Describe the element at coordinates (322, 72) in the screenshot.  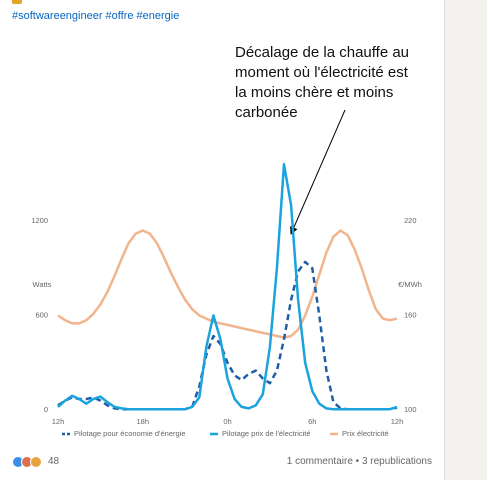
I see `annotation-text: moment où l'électricité est` at that location.